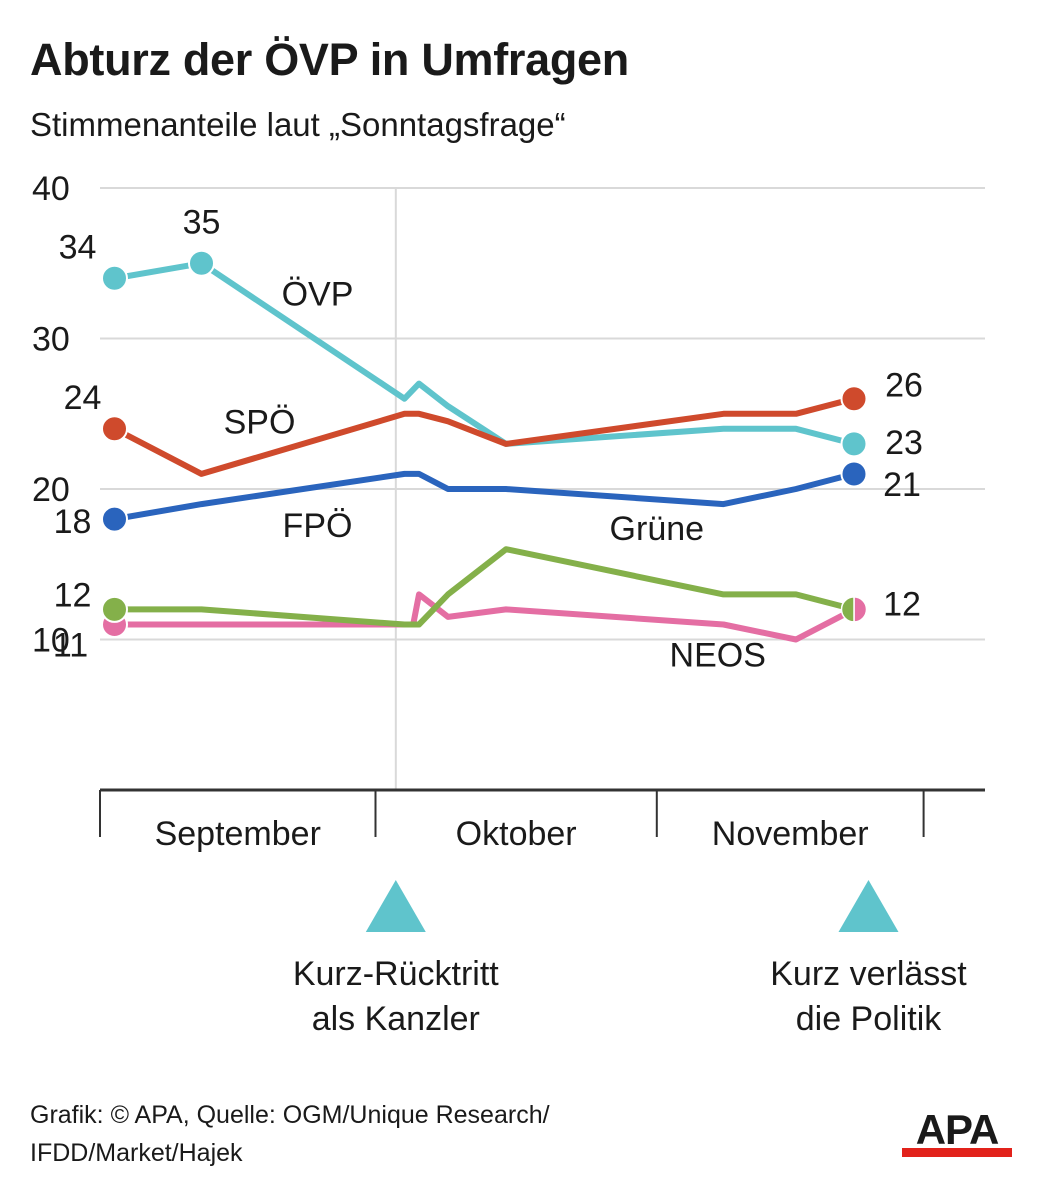 The image size is (1041, 1182). I want to click on data-label-fpo-8: 21, so click(902, 485).